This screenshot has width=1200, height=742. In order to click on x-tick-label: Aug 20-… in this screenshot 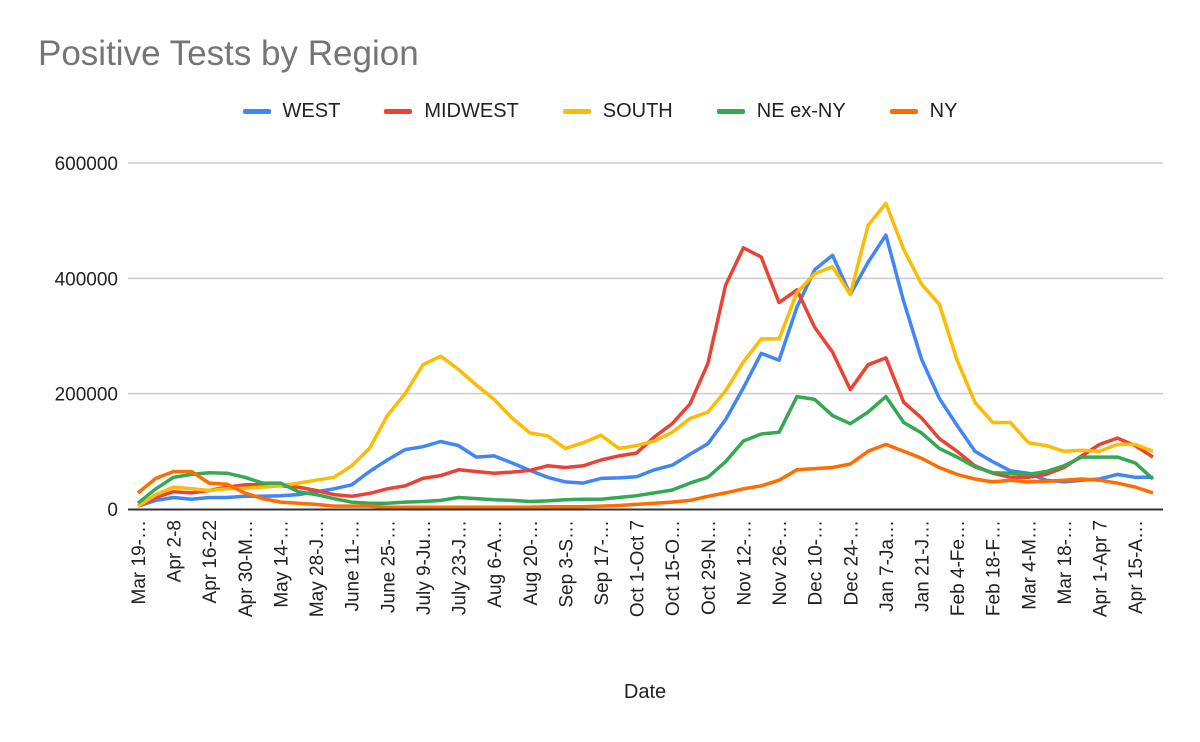, I will do `click(531, 563)`.